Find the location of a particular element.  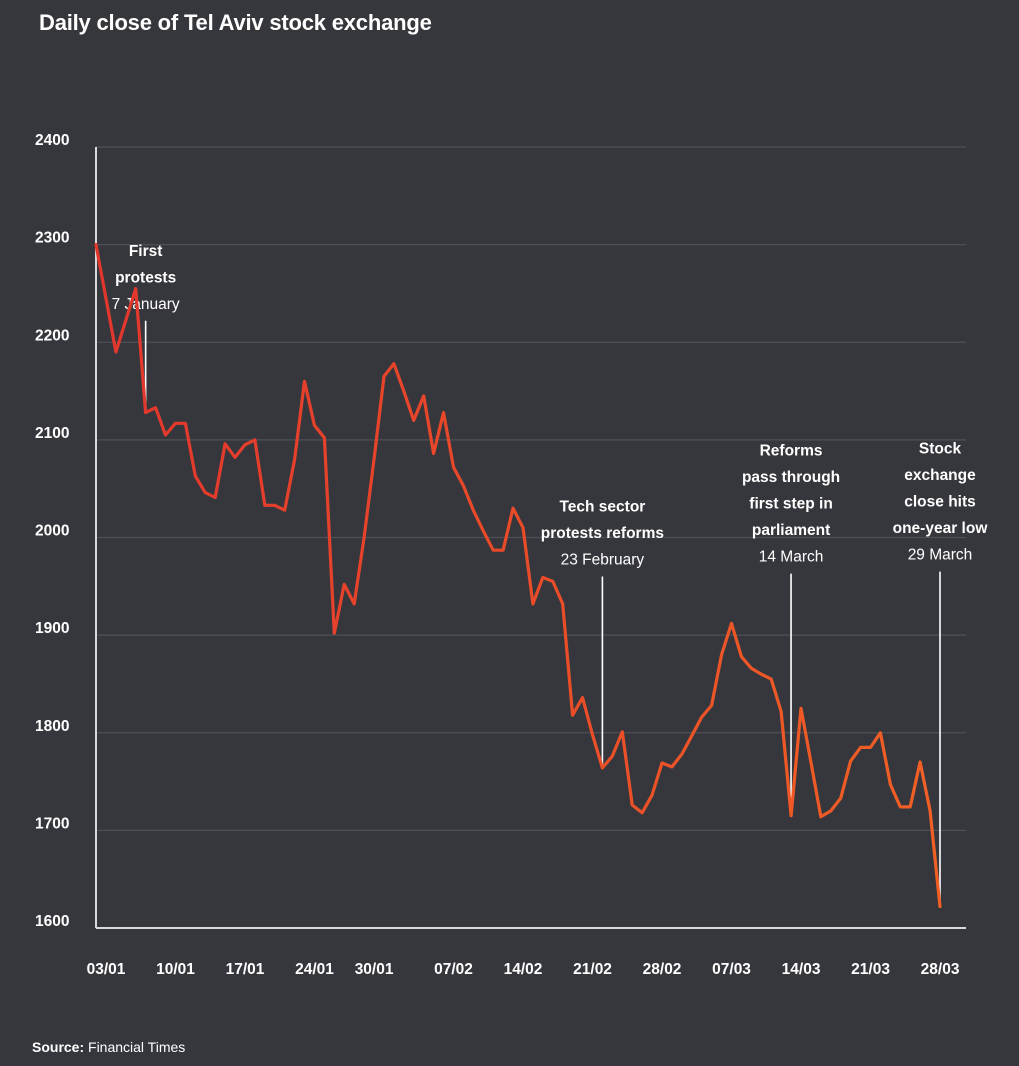

annotation-4-date: 29 March is located at coordinates (940, 555).